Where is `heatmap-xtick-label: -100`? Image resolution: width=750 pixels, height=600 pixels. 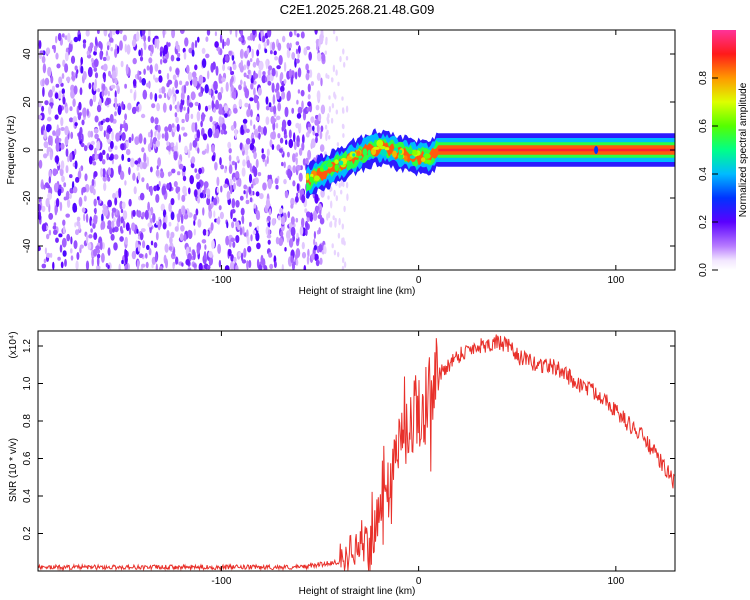 heatmap-xtick-label: -100 is located at coordinates (221, 280).